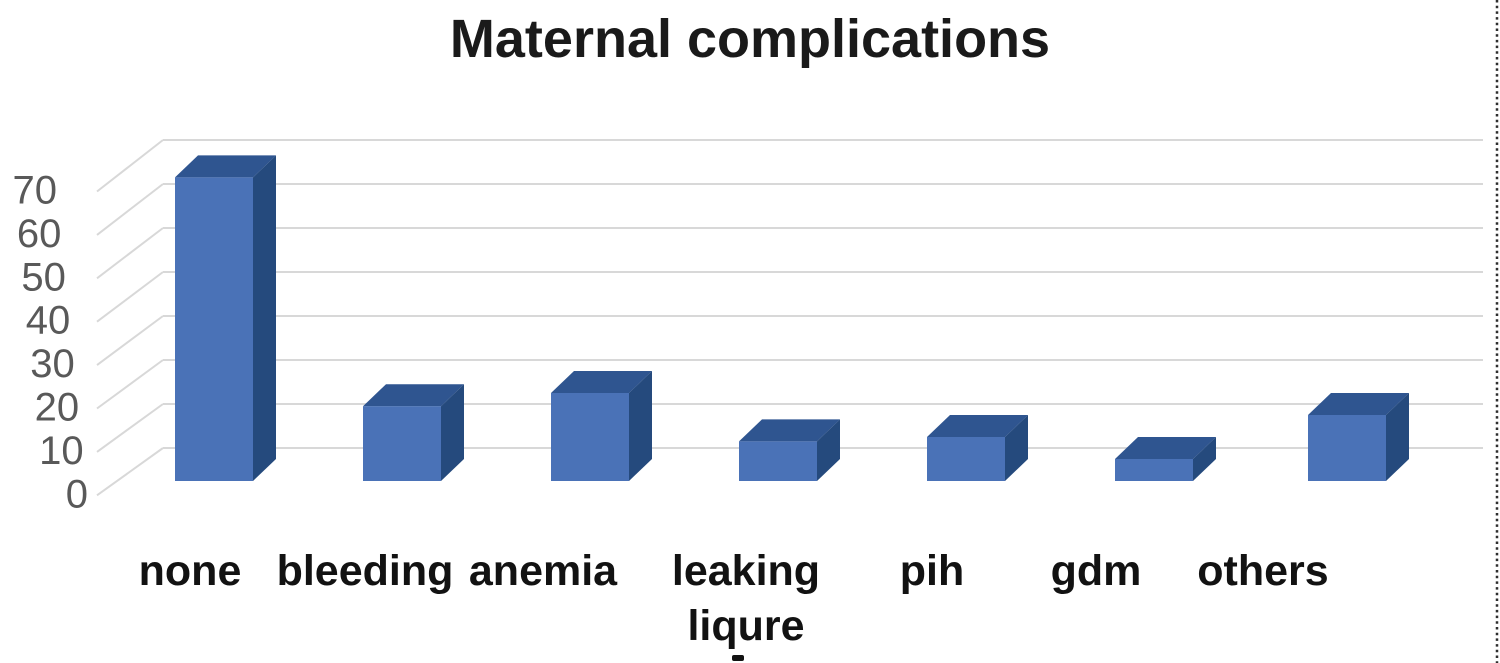  I want to click on bar-anemia, so click(590, 437).